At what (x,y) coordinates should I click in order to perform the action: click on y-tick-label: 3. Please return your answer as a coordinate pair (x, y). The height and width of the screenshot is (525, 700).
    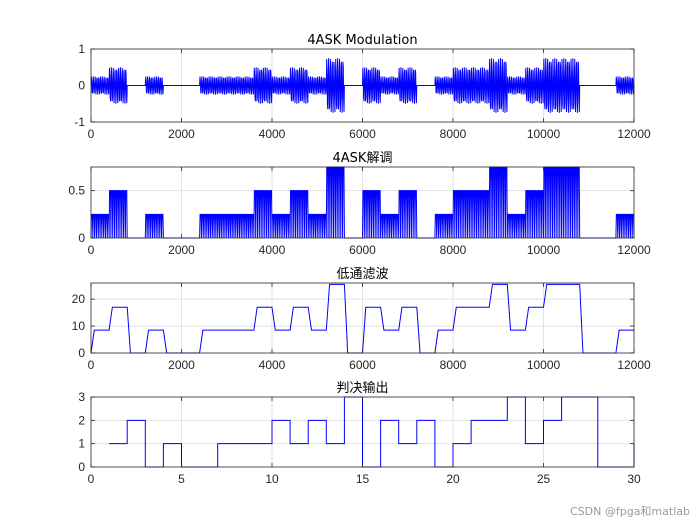
    Looking at the image, I should click on (81, 397).